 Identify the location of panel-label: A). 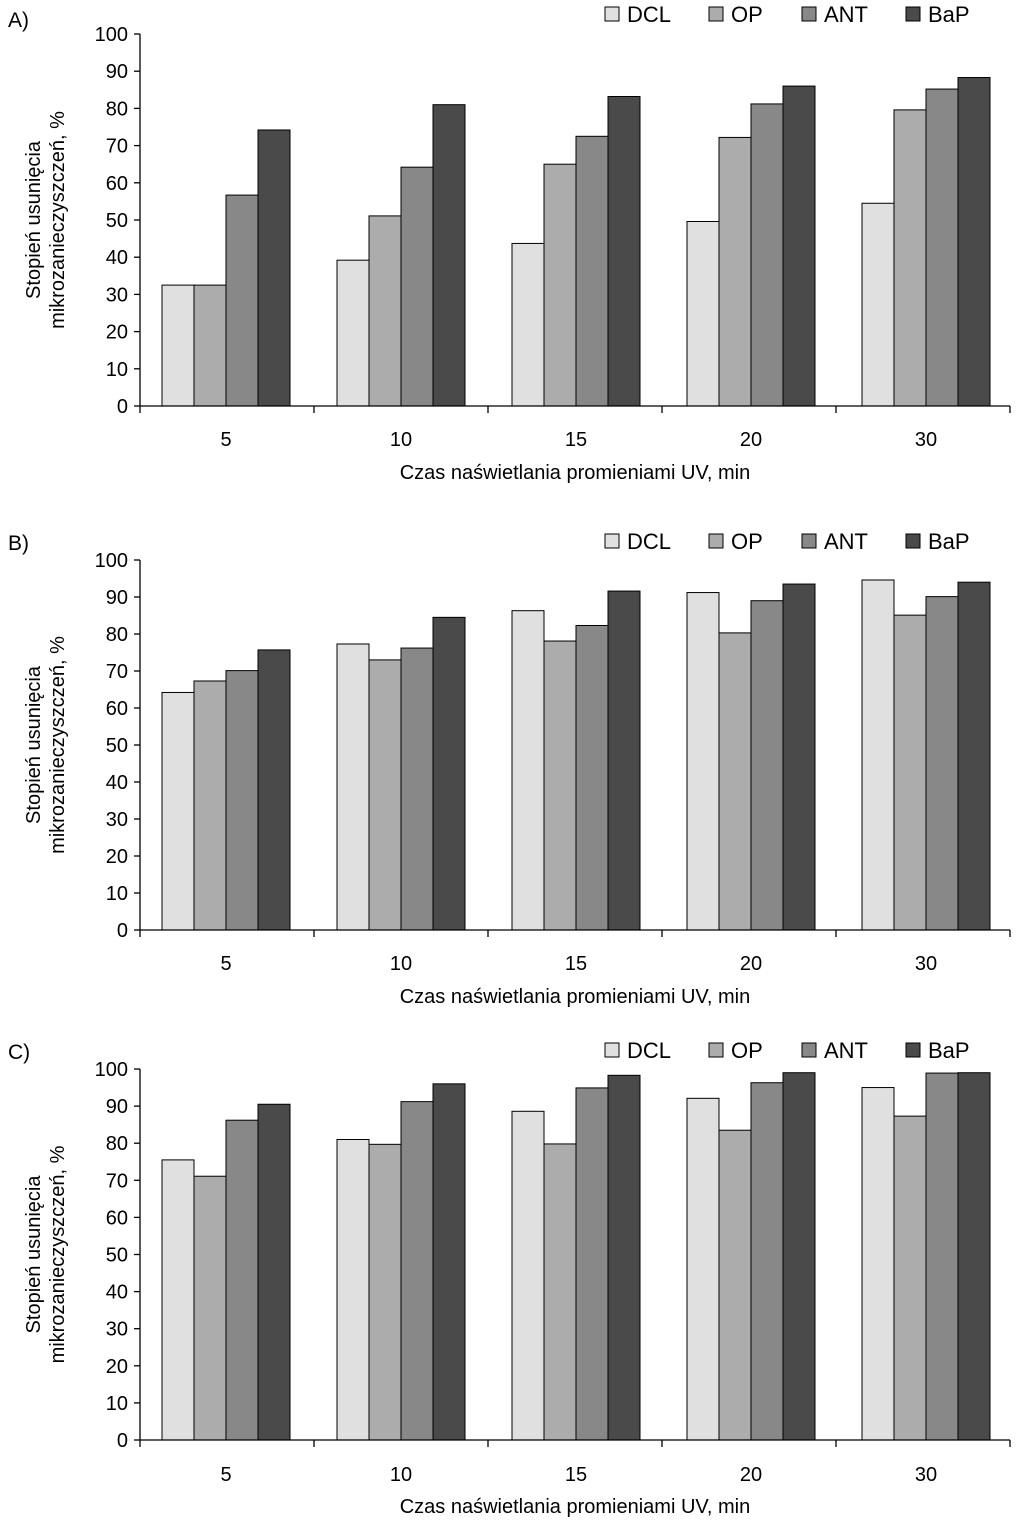
(18, 20).